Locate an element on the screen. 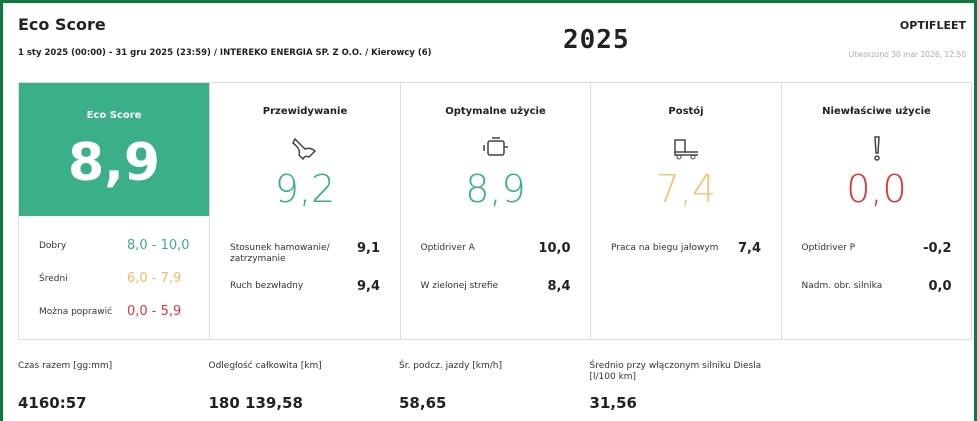 The image size is (977, 421). category-title: Optymalne użycie is located at coordinates (495, 111).